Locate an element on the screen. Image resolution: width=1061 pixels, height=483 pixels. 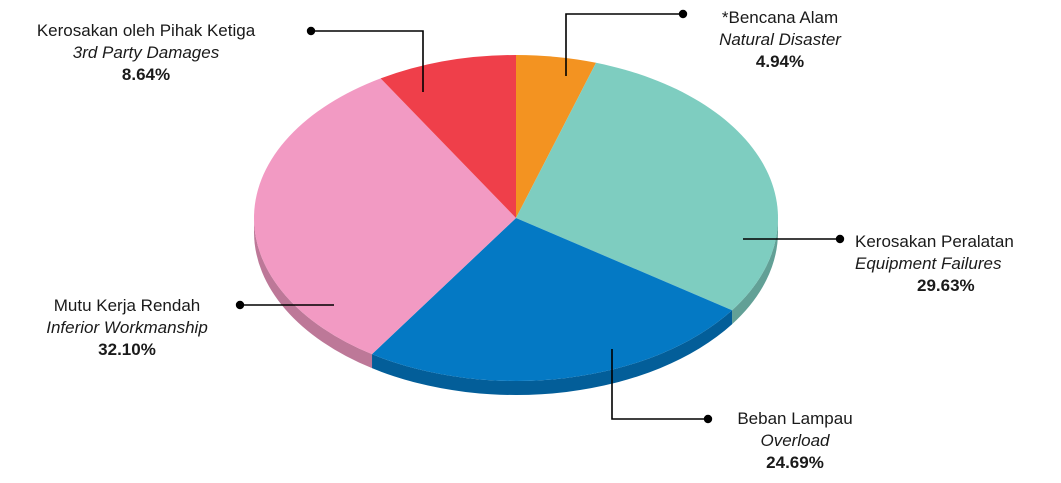
slice-label-natural-disaster: *Bencana Alam Natural Disaster 4.94% is located at coordinates (780, 40).